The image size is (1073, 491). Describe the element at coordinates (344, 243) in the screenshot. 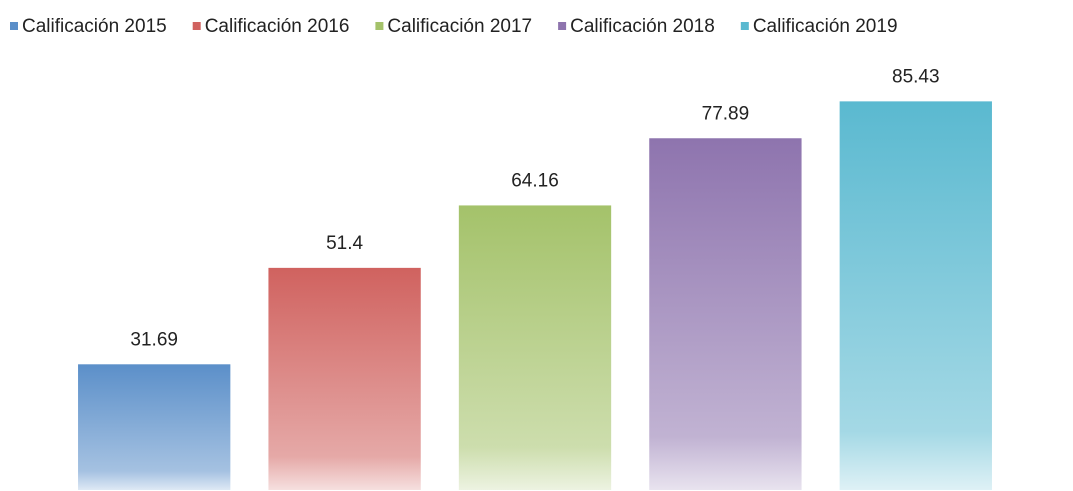

I see `data-label: 51.4` at that location.